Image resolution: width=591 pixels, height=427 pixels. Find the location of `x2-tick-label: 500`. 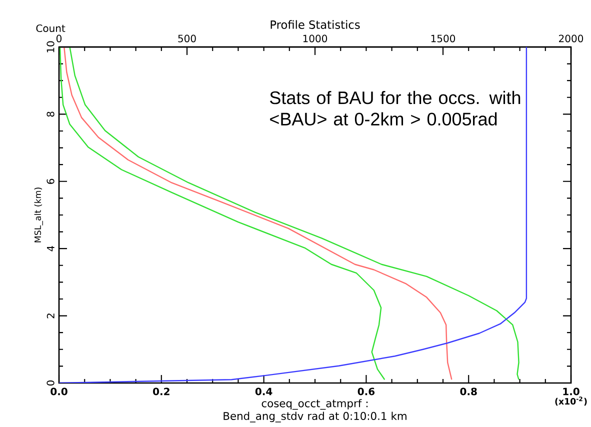

x2-tick-label: 500 is located at coordinates (187, 38).